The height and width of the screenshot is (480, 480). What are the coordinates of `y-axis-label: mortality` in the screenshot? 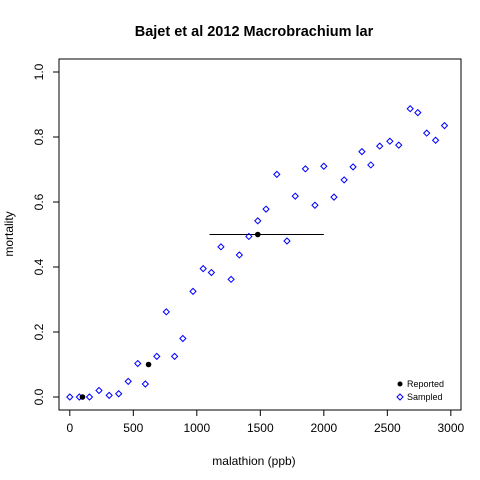 It's located at (9, 233).